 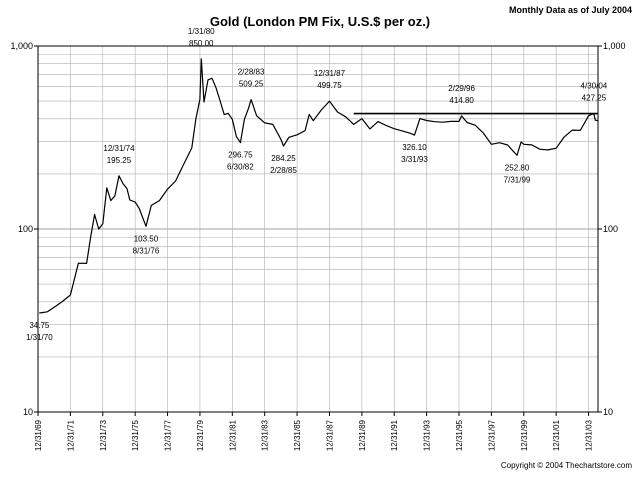 I want to click on annotation-value: 499.75, so click(x=329, y=85).